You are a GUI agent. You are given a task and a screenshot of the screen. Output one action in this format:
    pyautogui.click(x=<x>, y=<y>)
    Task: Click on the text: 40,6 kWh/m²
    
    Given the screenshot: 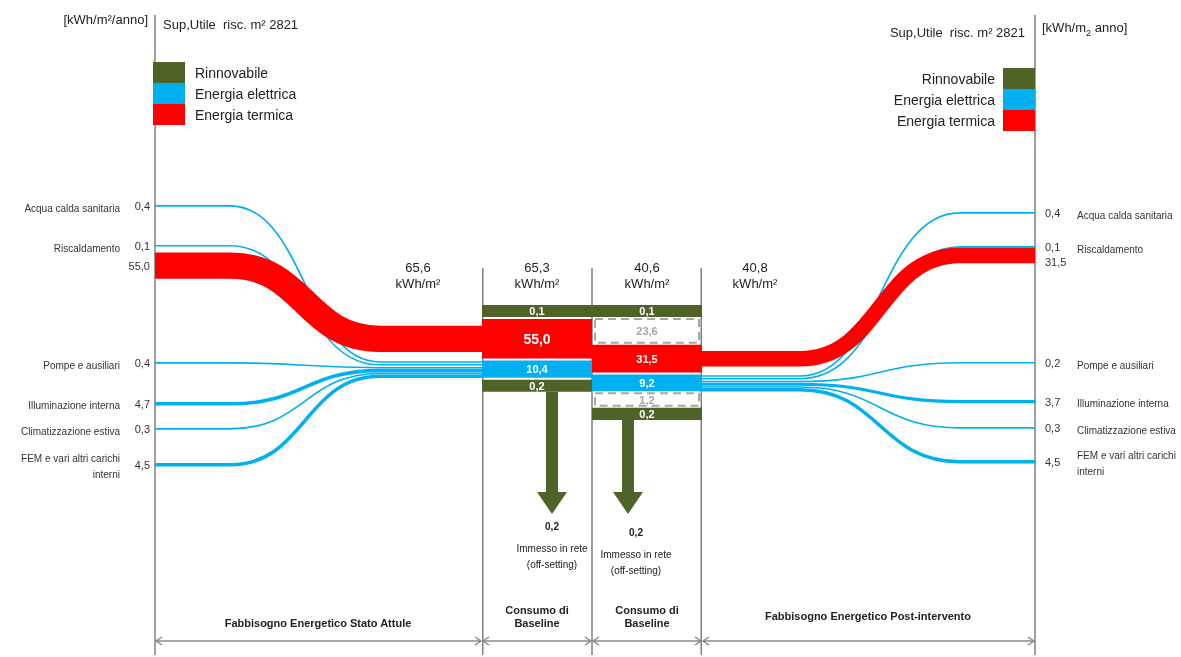 What is the action you would take?
    pyautogui.click(x=647, y=275)
    